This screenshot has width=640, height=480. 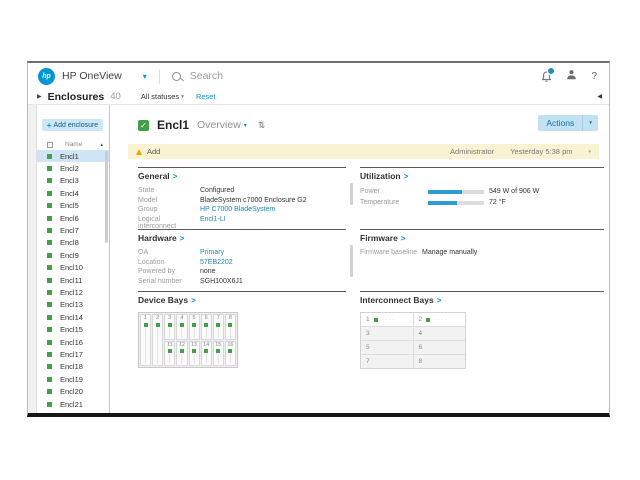 I want to click on interconnect-bay-7: 7, so click(x=387, y=361).